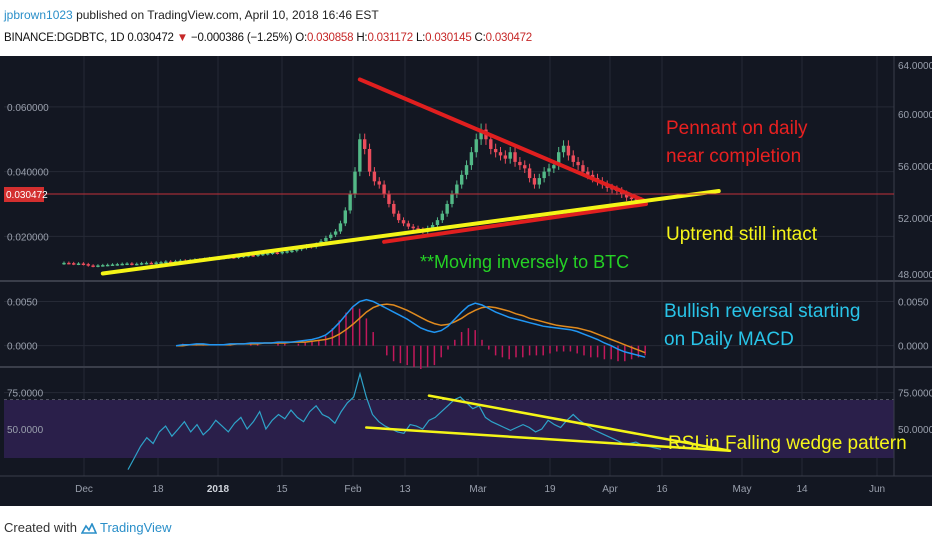 The height and width of the screenshot is (550, 932). I want to click on macd-axis: 0.0000 0.0000 0.0050 0.0050, so click(468, 324).